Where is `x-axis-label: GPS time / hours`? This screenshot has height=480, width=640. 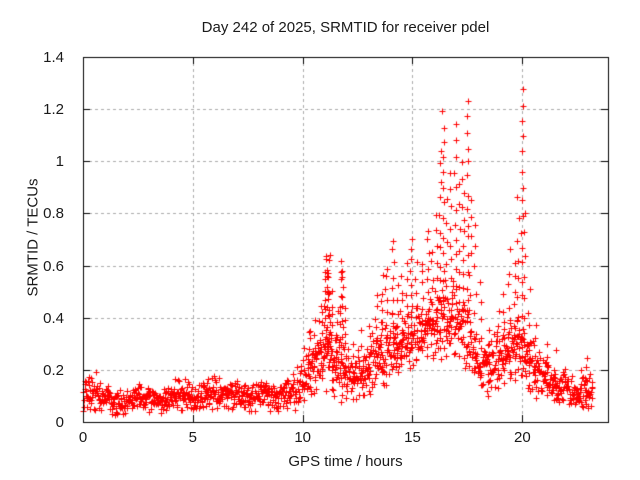 x-axis-label: GPS time / hours is located at coordinates (345, 461).